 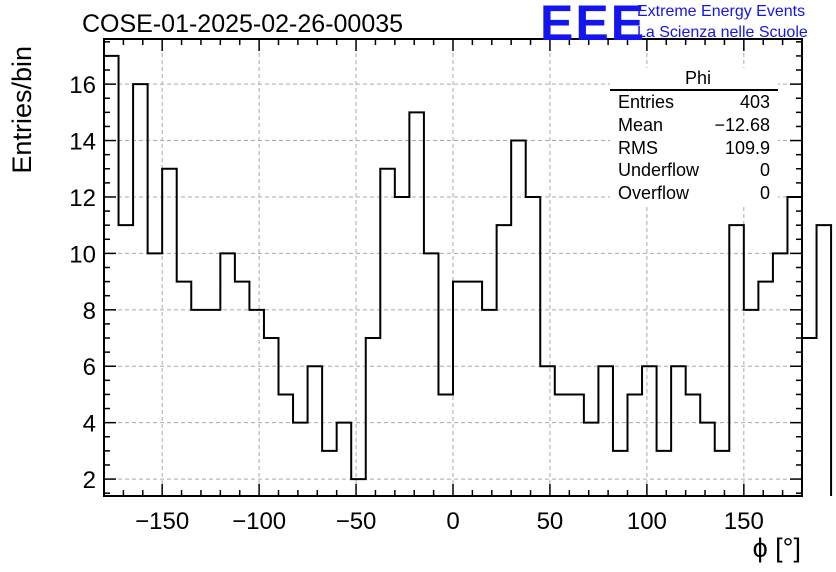 What do you see at coordinates (593, 25) in the screenshot?
I see `eee-logo: EEE` at bounding box center [593, 25].